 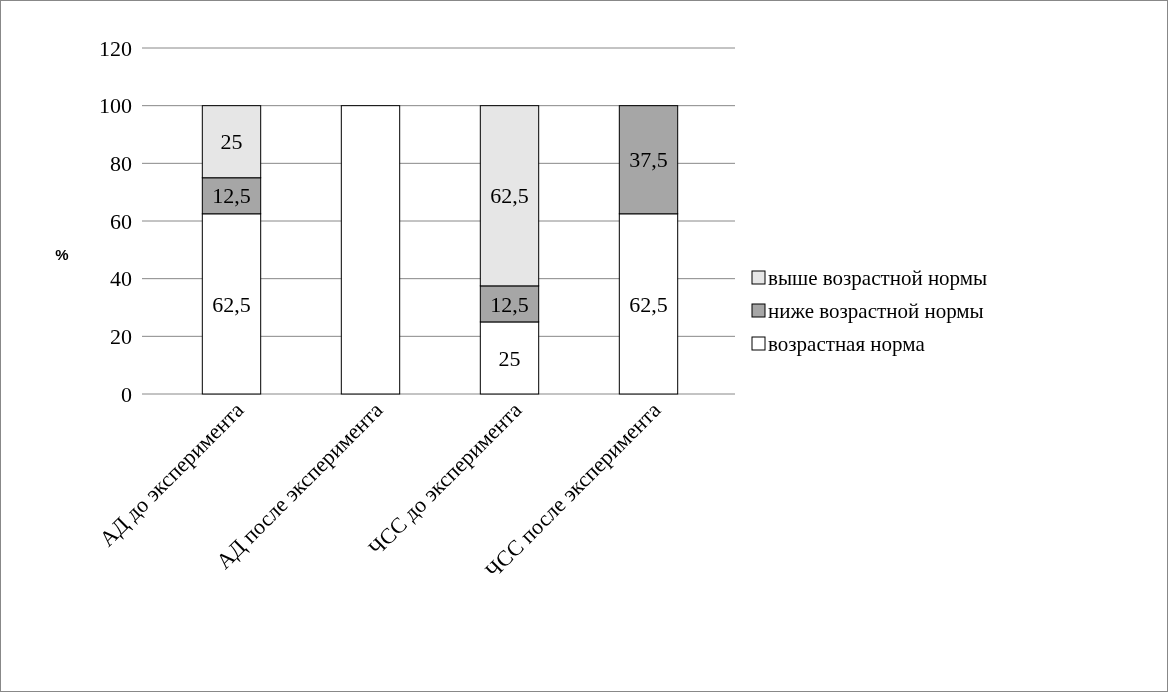 I want to click on y-tick-label: 40, so click(x=121, y=279).